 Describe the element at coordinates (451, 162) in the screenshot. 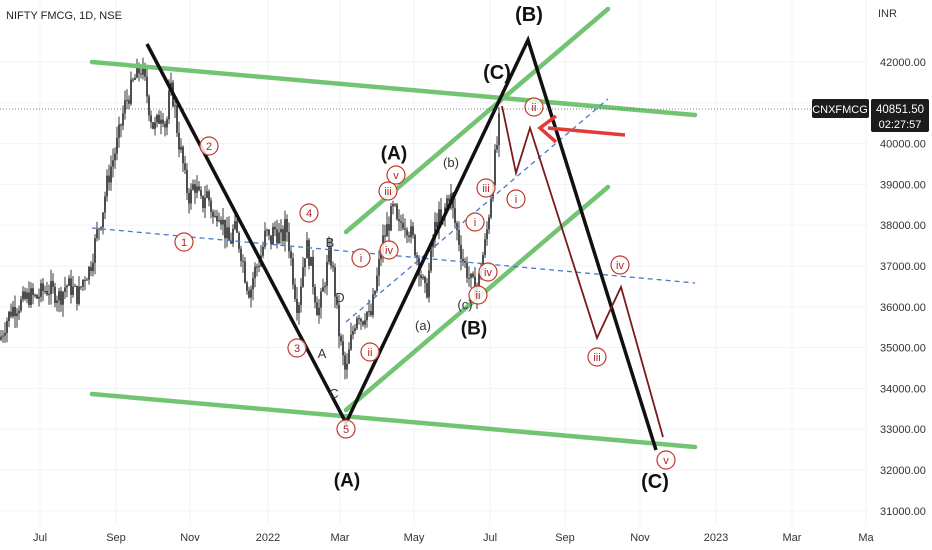

I see `subwave-label: (b)` at that location.